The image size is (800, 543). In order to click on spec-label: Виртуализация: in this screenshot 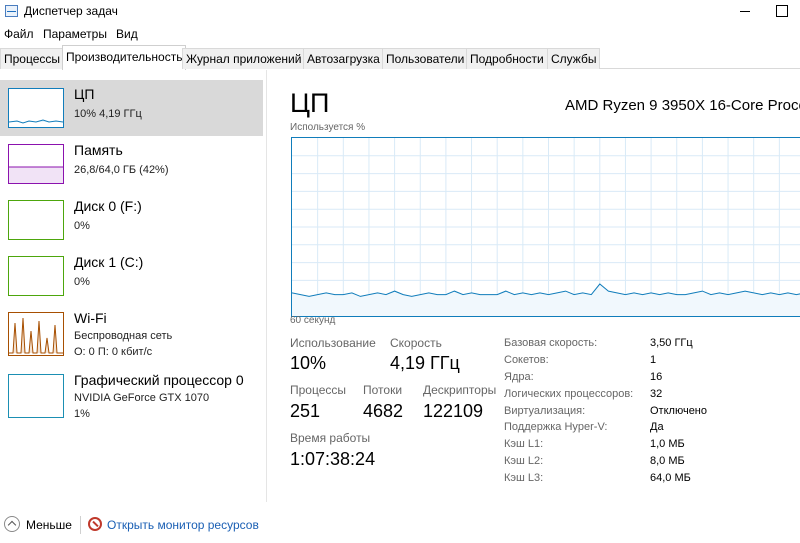, I will do `click(545, 411)`.